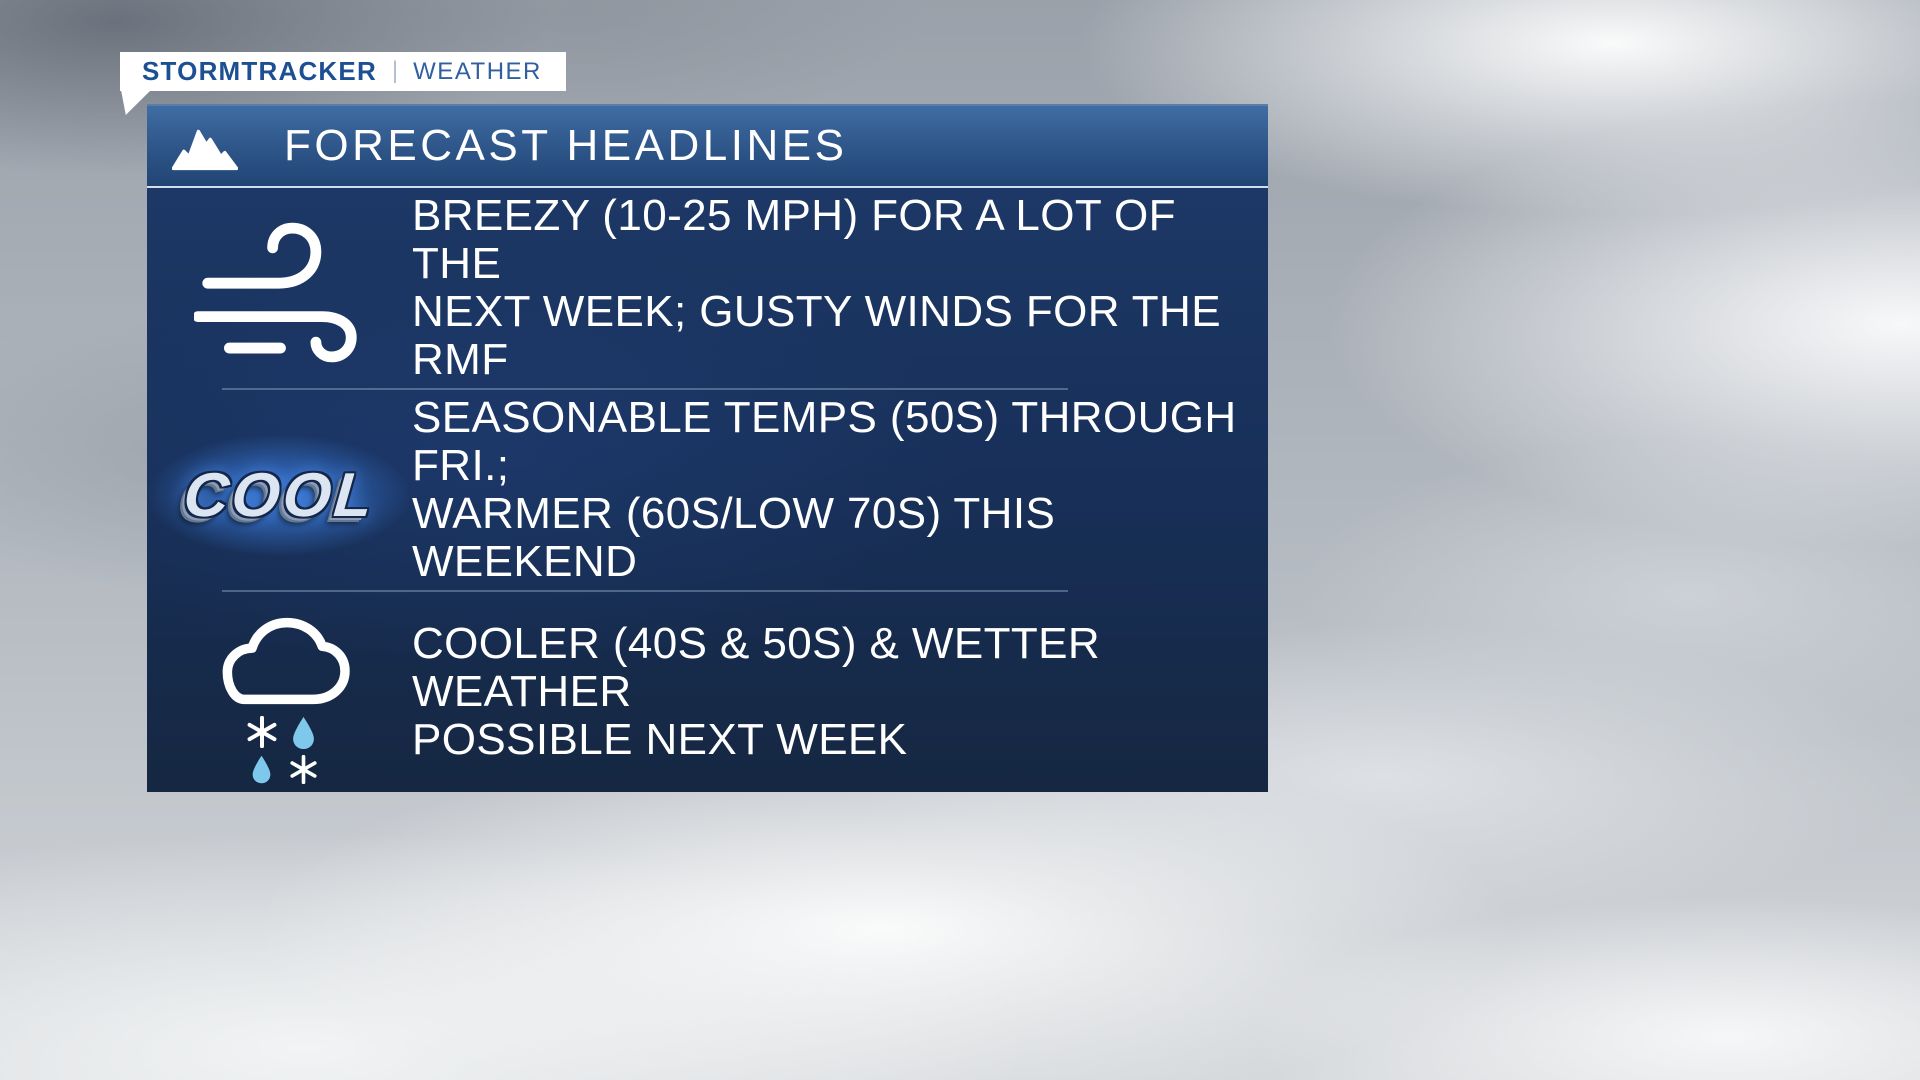 The image size is (1920, 1080). Describe the element at coordinates (477, 71) in the screenshot. I see `brand-section: WEATHER` at that location.